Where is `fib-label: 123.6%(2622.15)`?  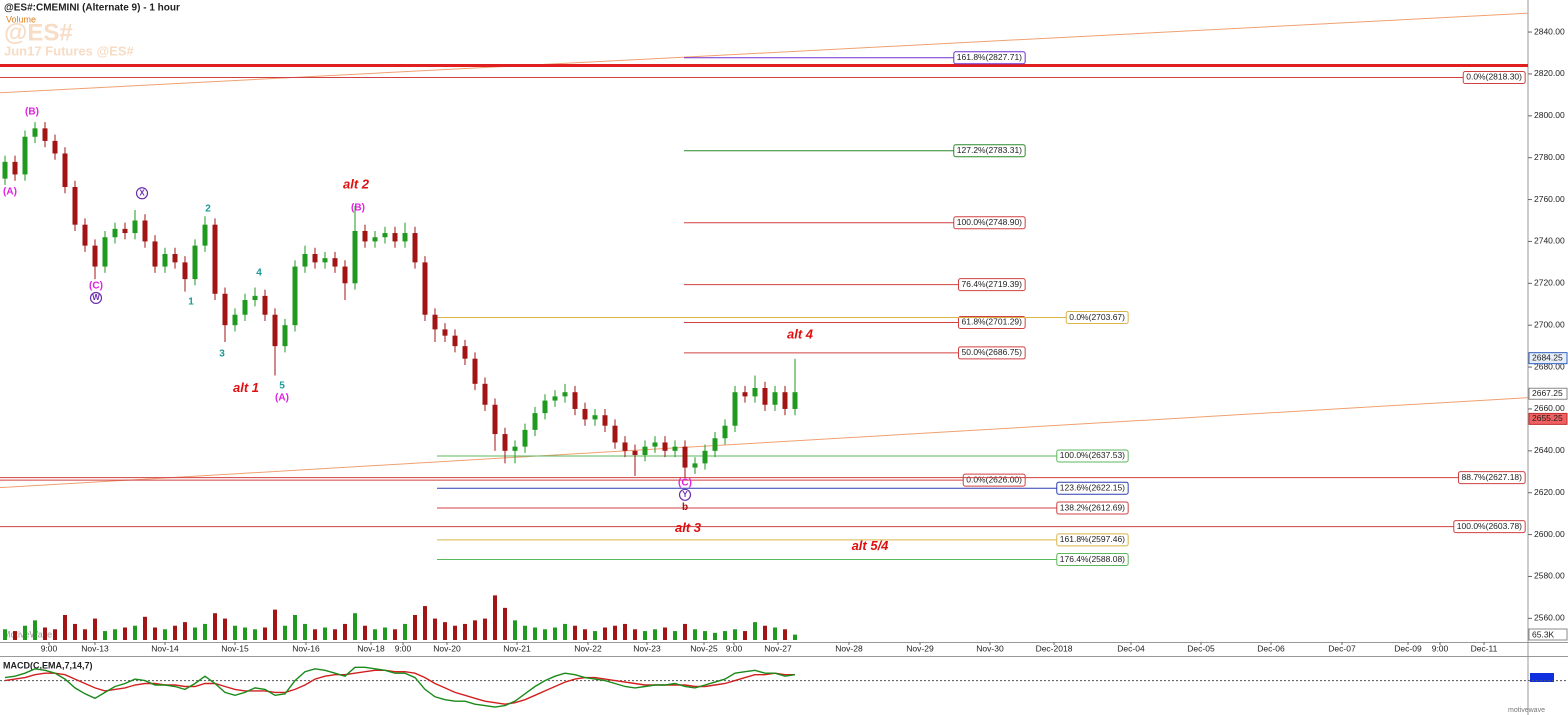 fib-label: 123.6%(2622.15) is located at coordinates (1092, 488).